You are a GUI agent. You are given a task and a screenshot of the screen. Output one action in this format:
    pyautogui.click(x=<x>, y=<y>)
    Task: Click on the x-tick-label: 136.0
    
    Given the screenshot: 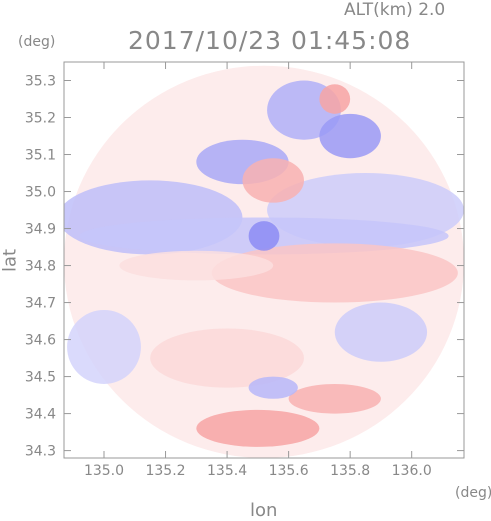 What is the action you would take?
    pyautogui.click(x=412, y=471)
    